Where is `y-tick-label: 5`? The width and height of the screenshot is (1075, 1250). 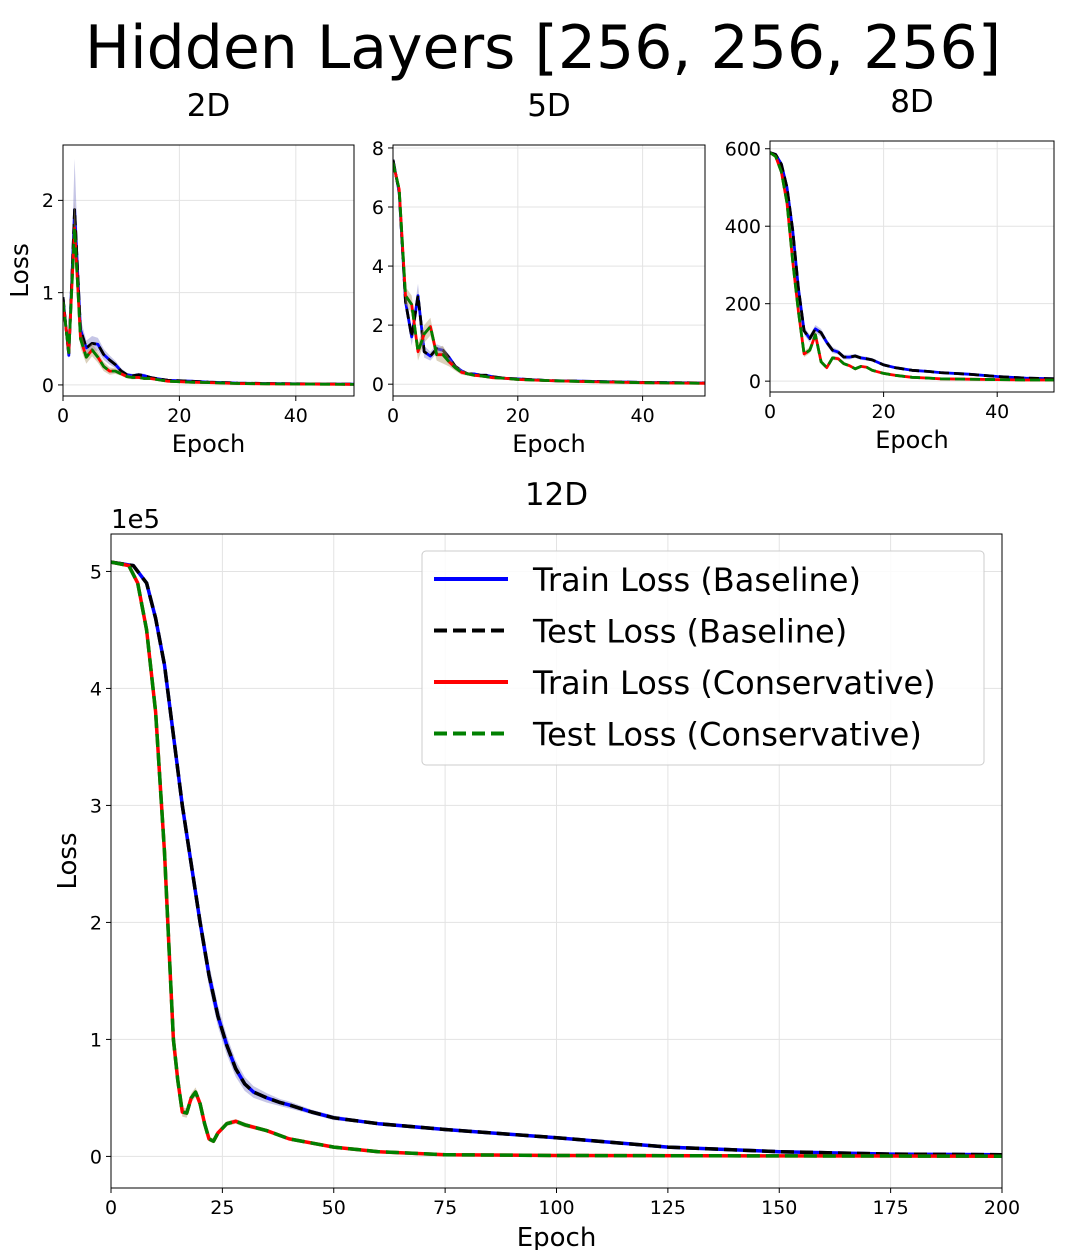 y-tick-label: 5 is located at coordinates (96, 572).